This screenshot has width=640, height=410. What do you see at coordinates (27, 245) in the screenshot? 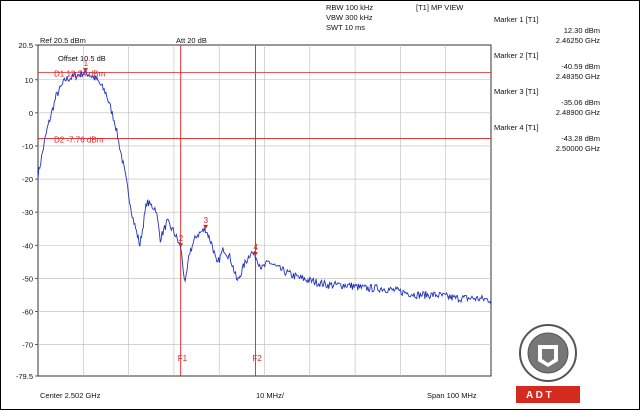
I see `y-tick-label: -40` at bounding box center [27, 245].